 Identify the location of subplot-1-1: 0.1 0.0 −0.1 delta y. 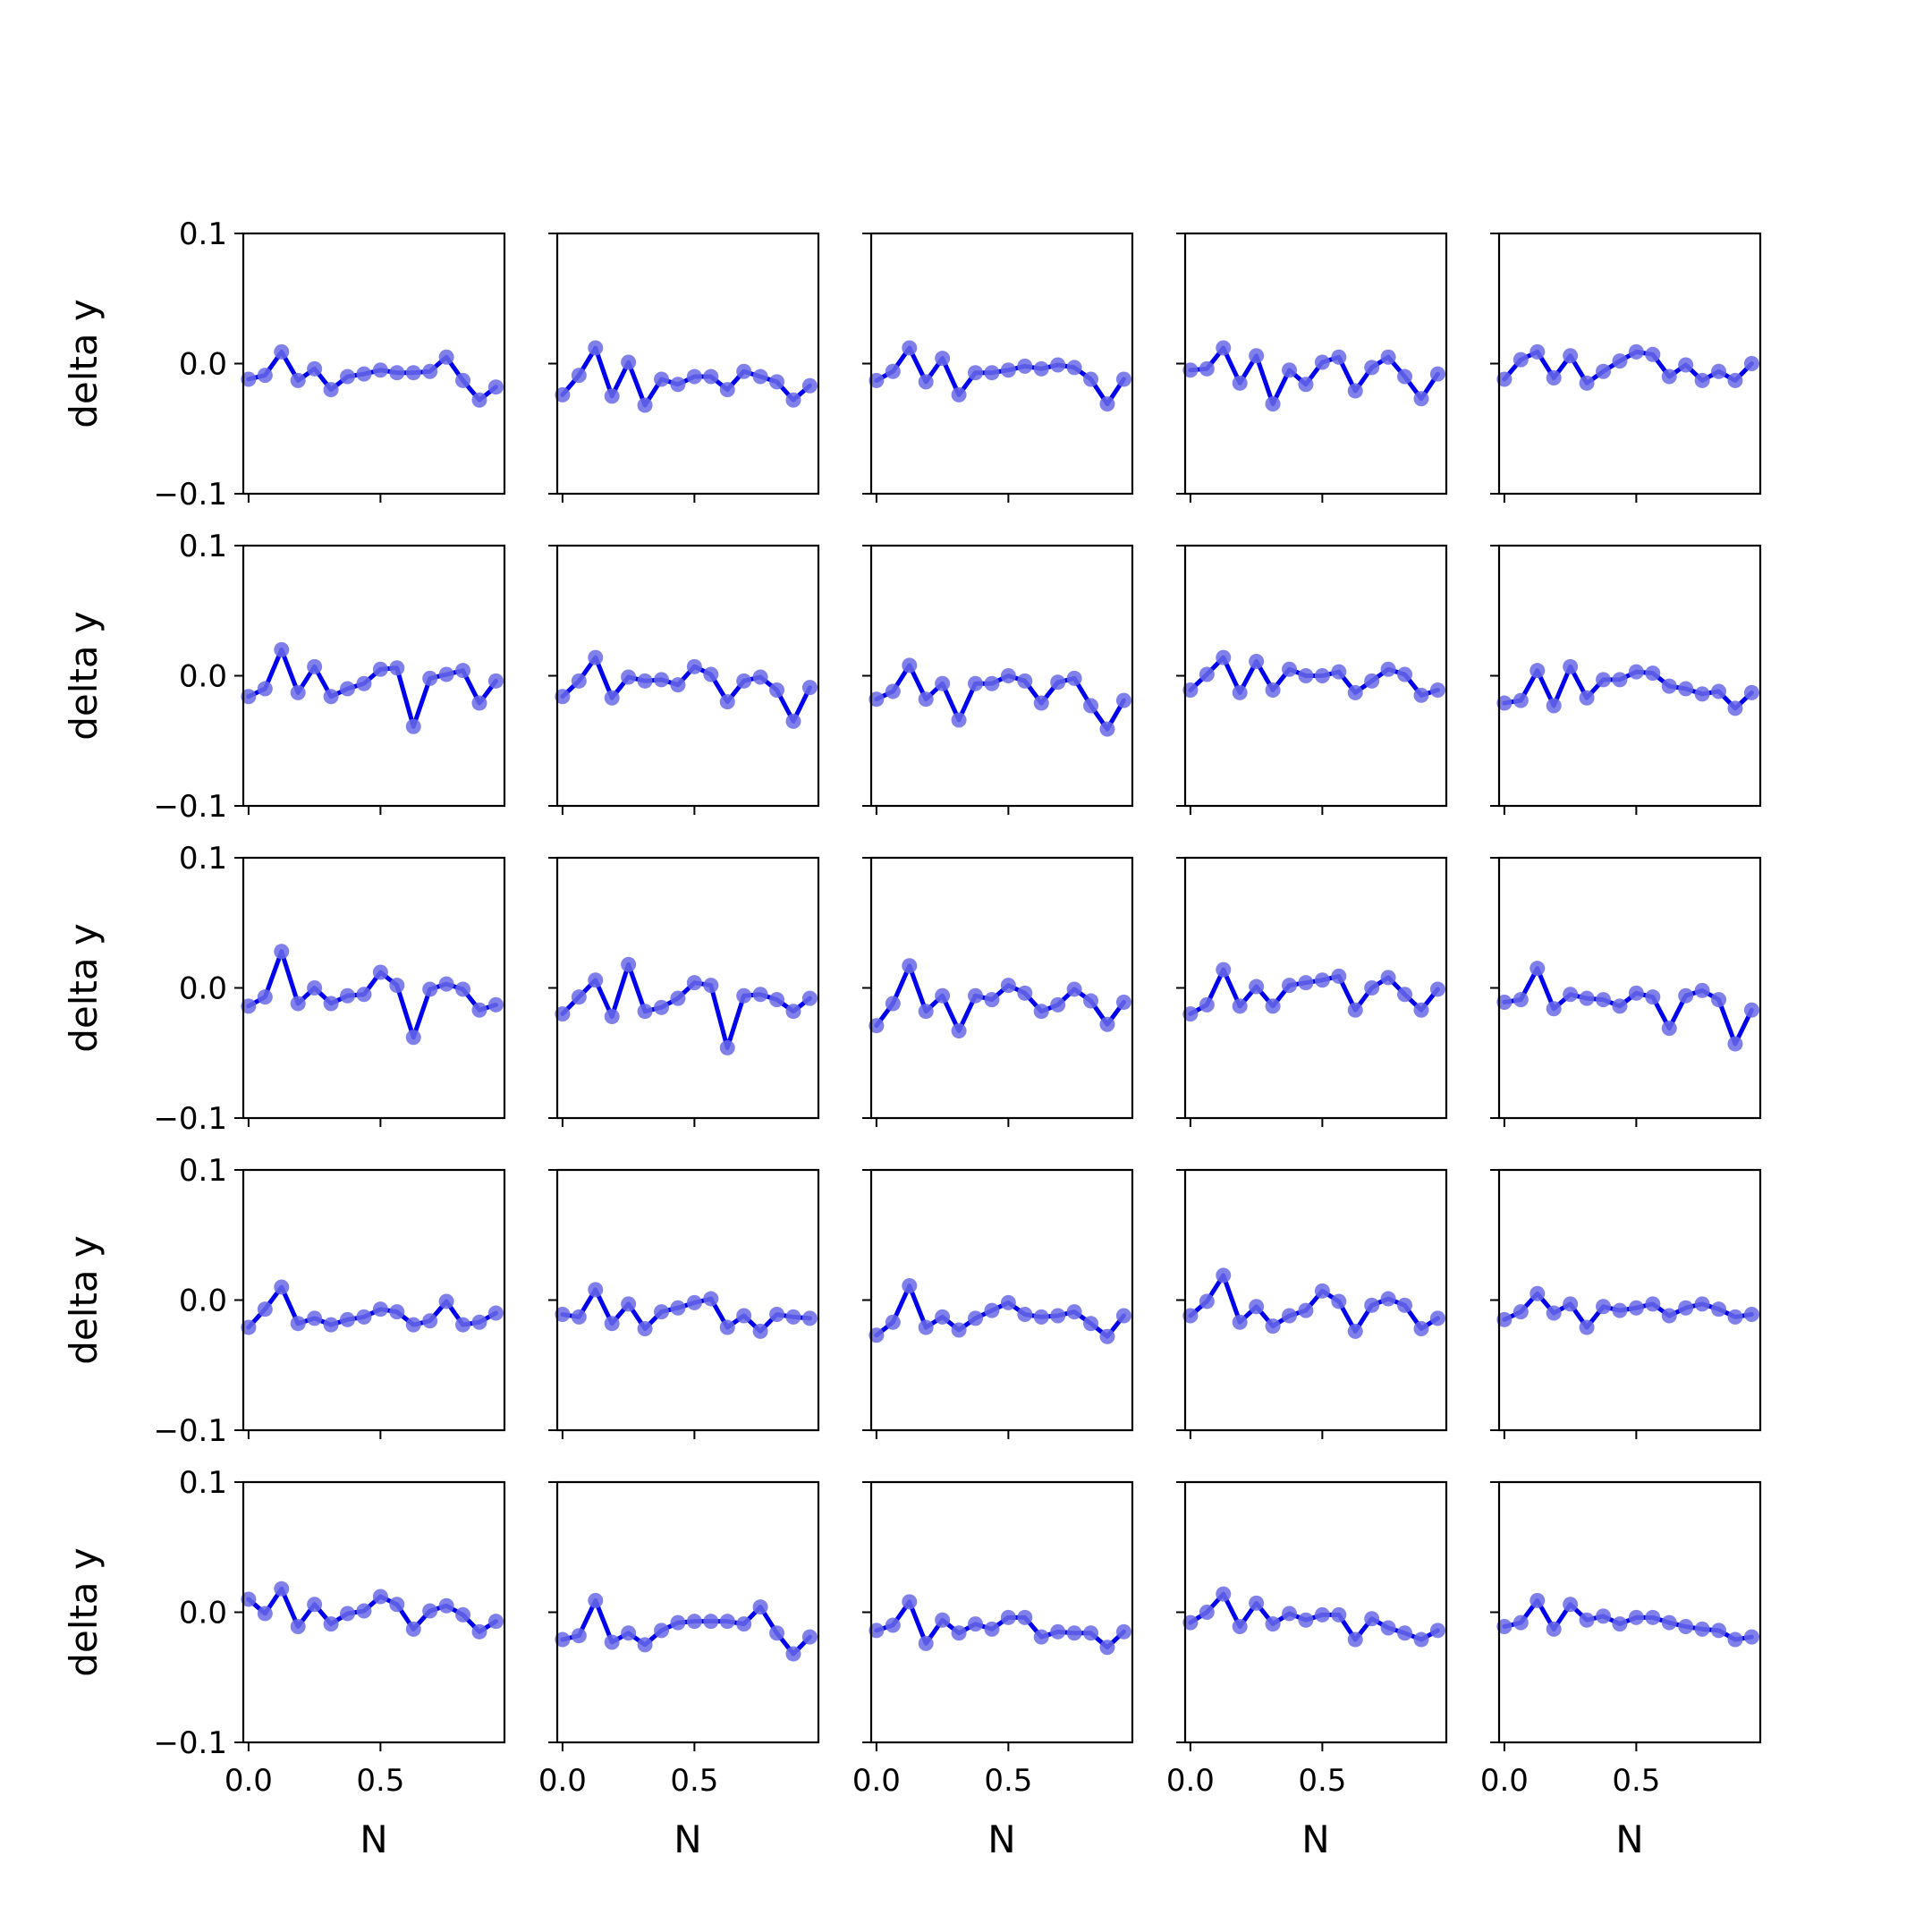
(284, 364).